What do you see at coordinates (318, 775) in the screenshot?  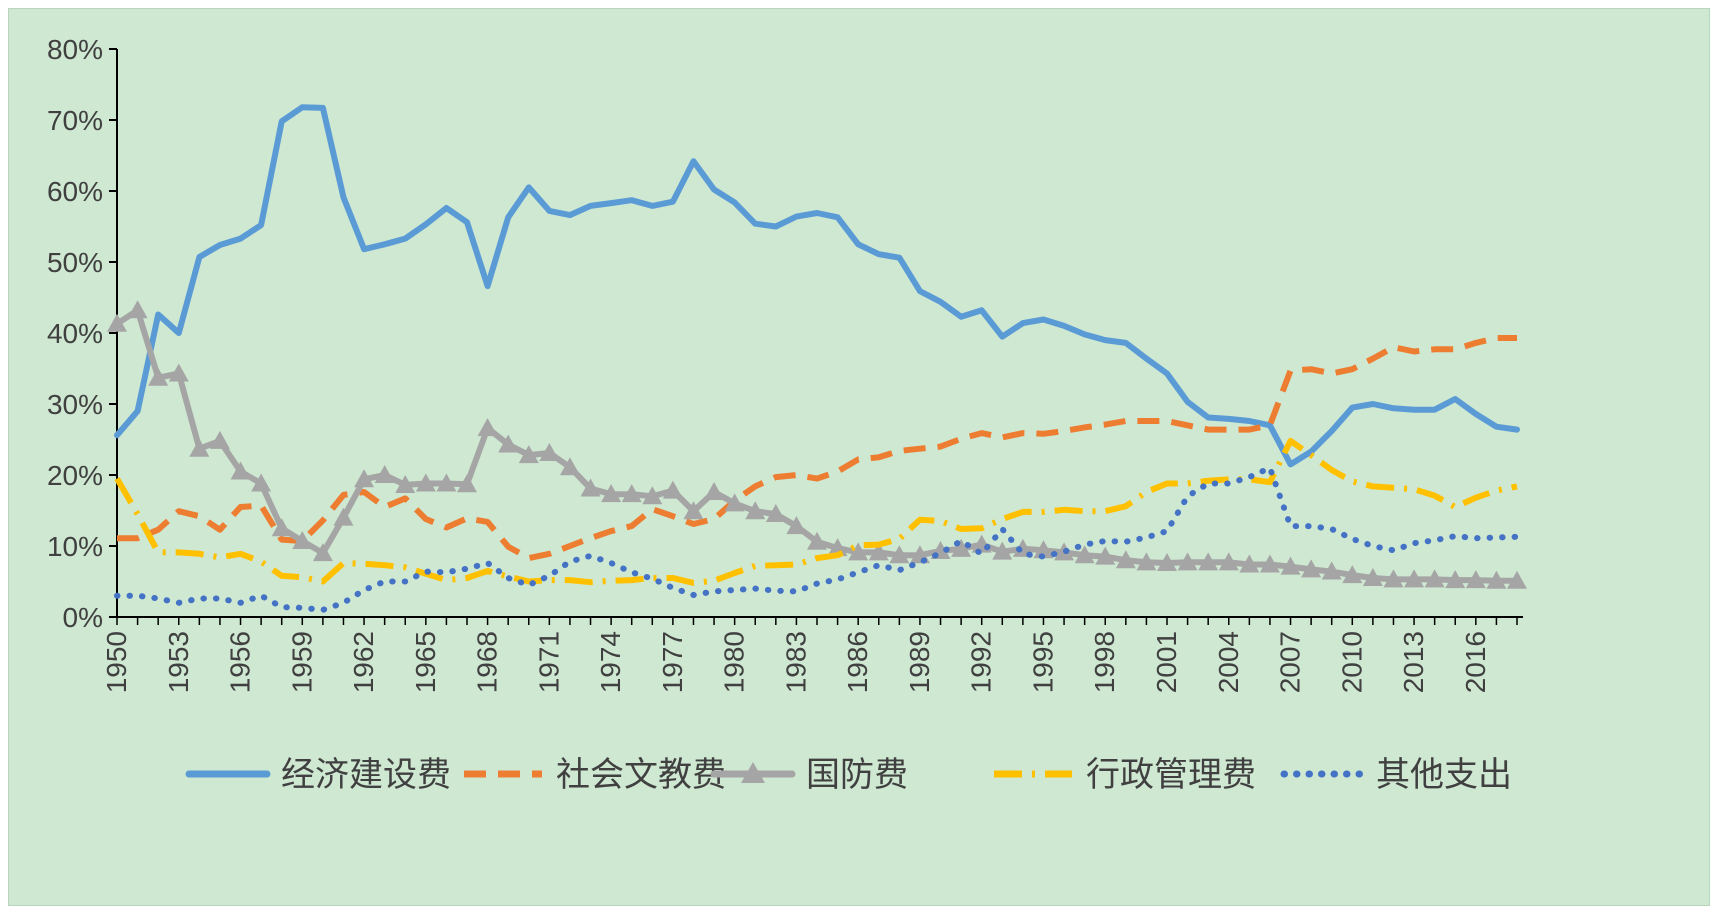 I see `legend-item-1: 经济建设费` at bounding box center [318, 775].